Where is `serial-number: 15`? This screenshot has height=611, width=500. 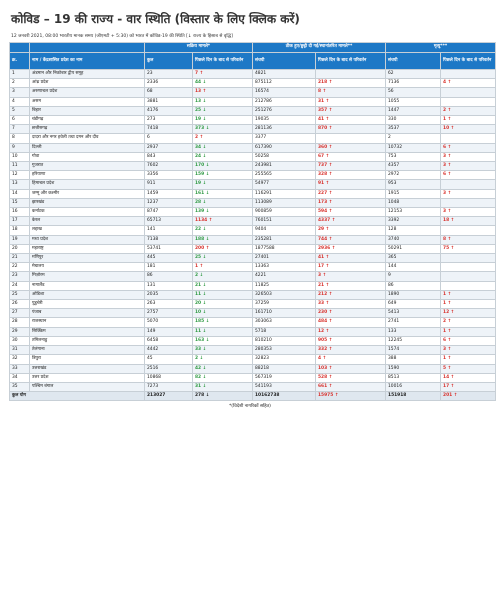 serial-number: 15 is located at coordinates (19, 203).